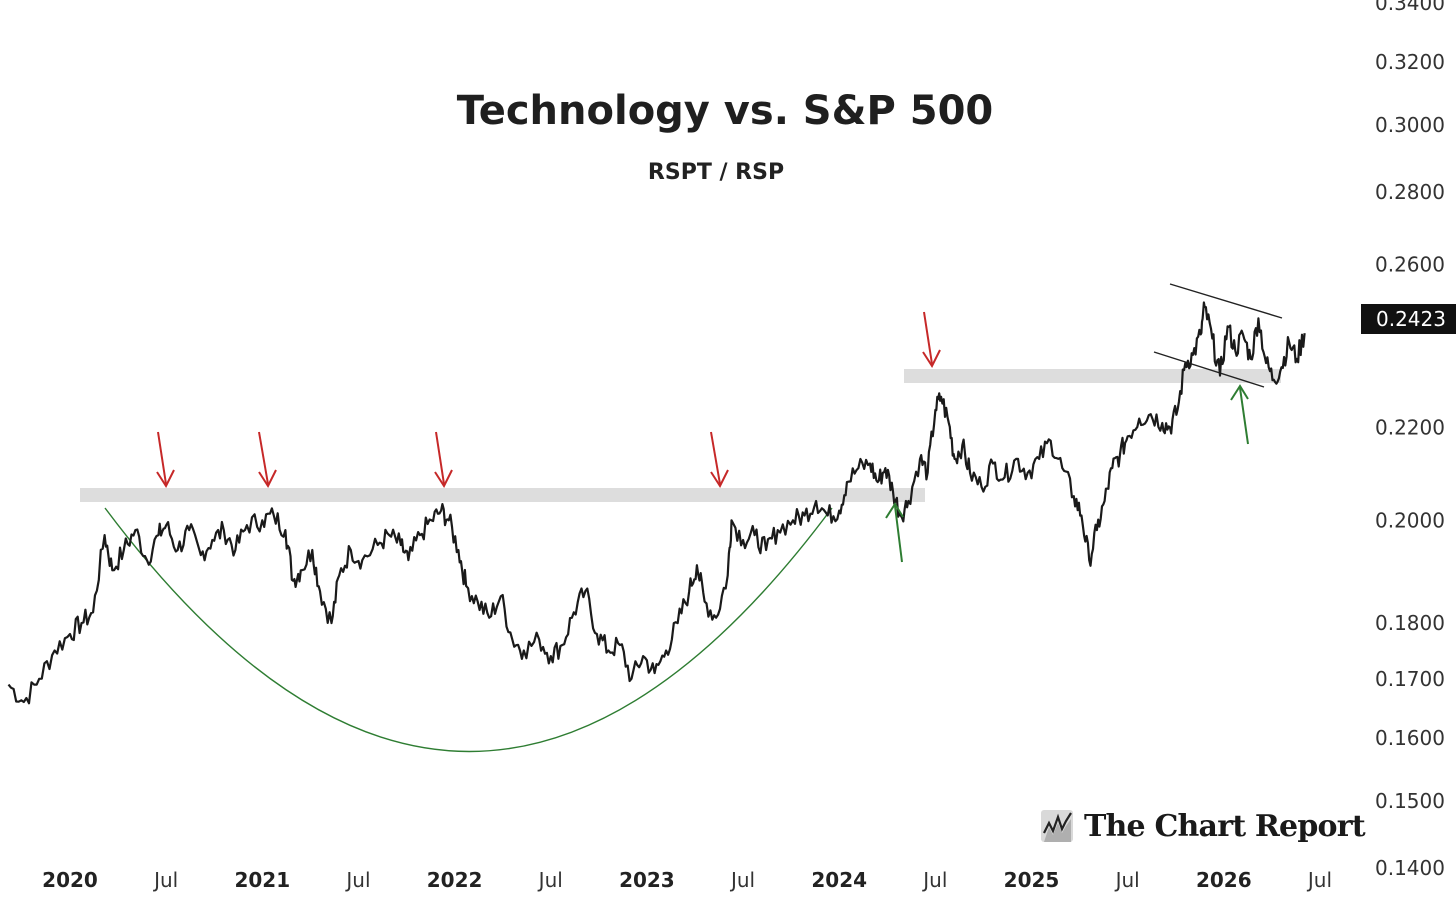  I want to click on cup-curve, so click(468, 629).